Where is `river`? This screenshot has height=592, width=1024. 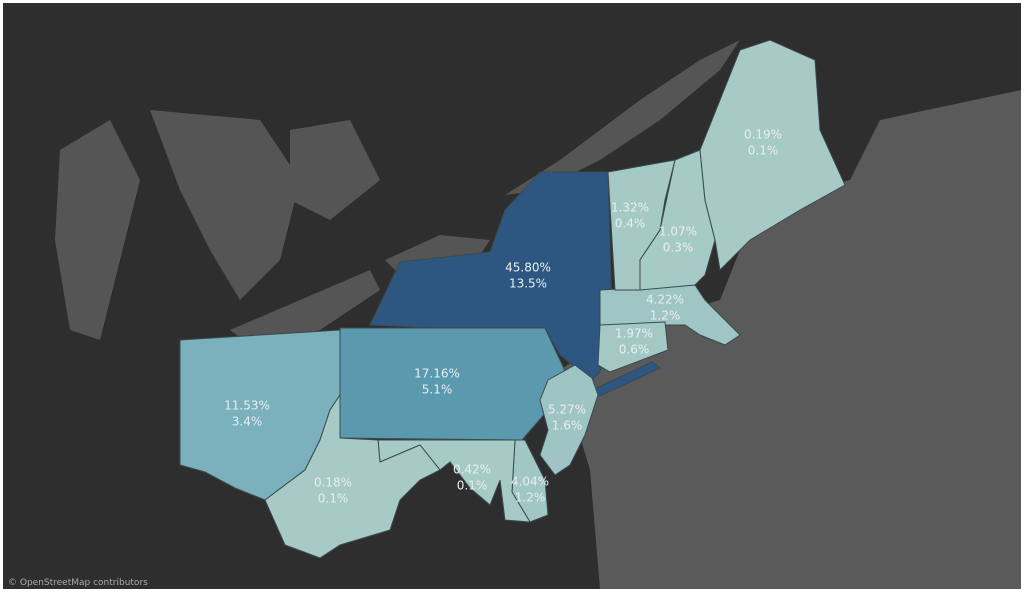
river is located at coordinates (622, 117).